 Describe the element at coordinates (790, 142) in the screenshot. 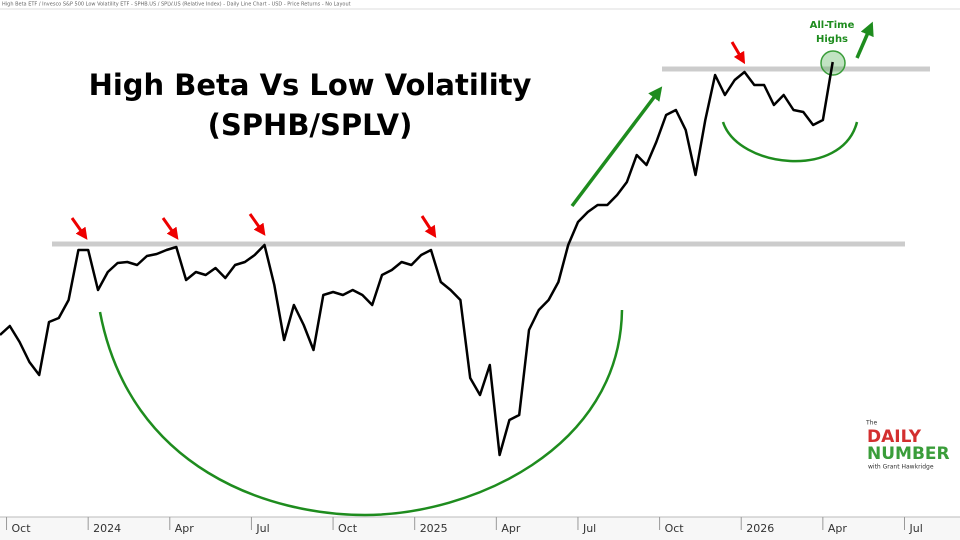

I see `small-arc` at that location.